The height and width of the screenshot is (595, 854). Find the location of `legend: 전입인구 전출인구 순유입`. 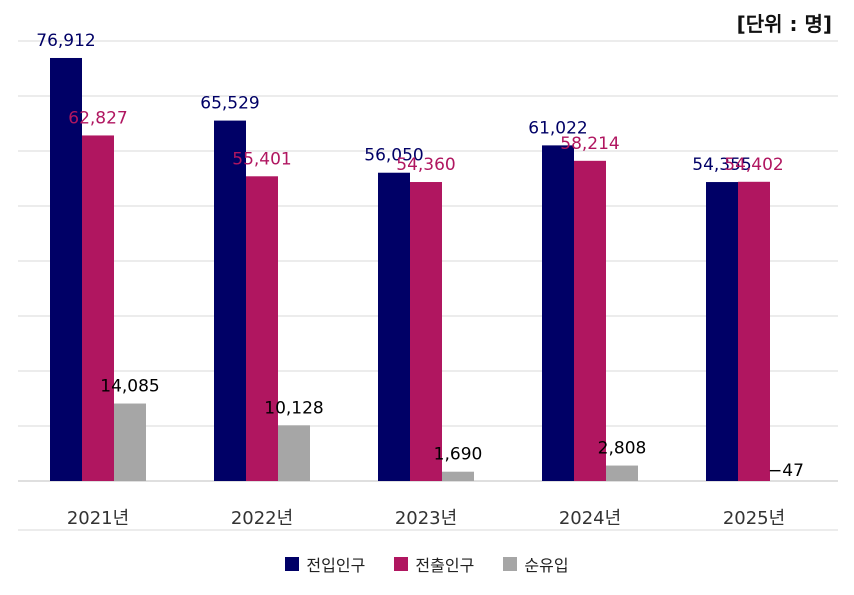

legend: 전입인구 전출인구 순유입 is located at coordinates (427, 564).